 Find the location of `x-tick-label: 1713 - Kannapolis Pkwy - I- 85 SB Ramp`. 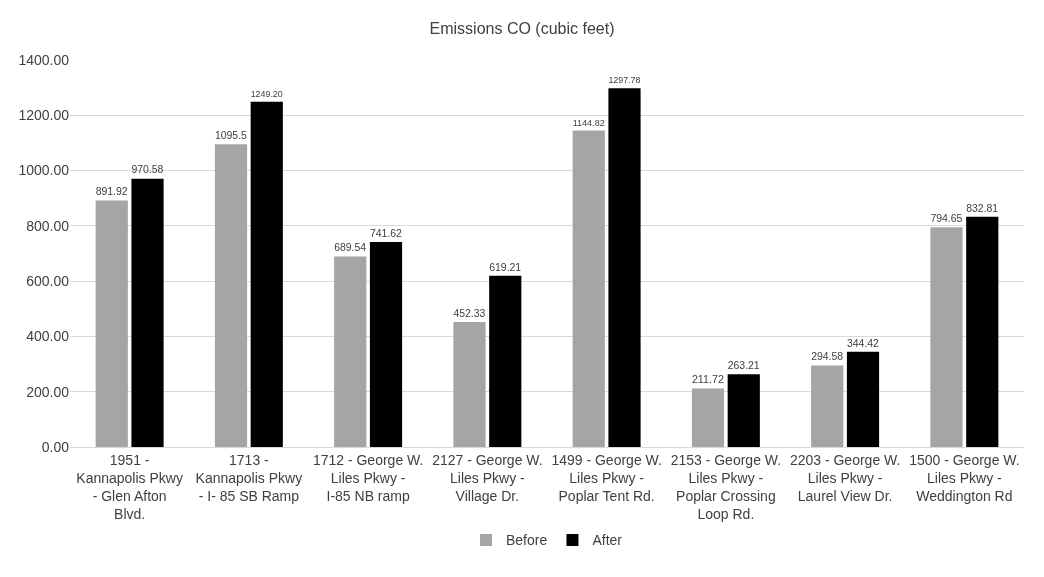

x-tick-label: 1713 - Kannapolis Pkwy - I- 85 SB Ramp is located at coordinates (249, 478).